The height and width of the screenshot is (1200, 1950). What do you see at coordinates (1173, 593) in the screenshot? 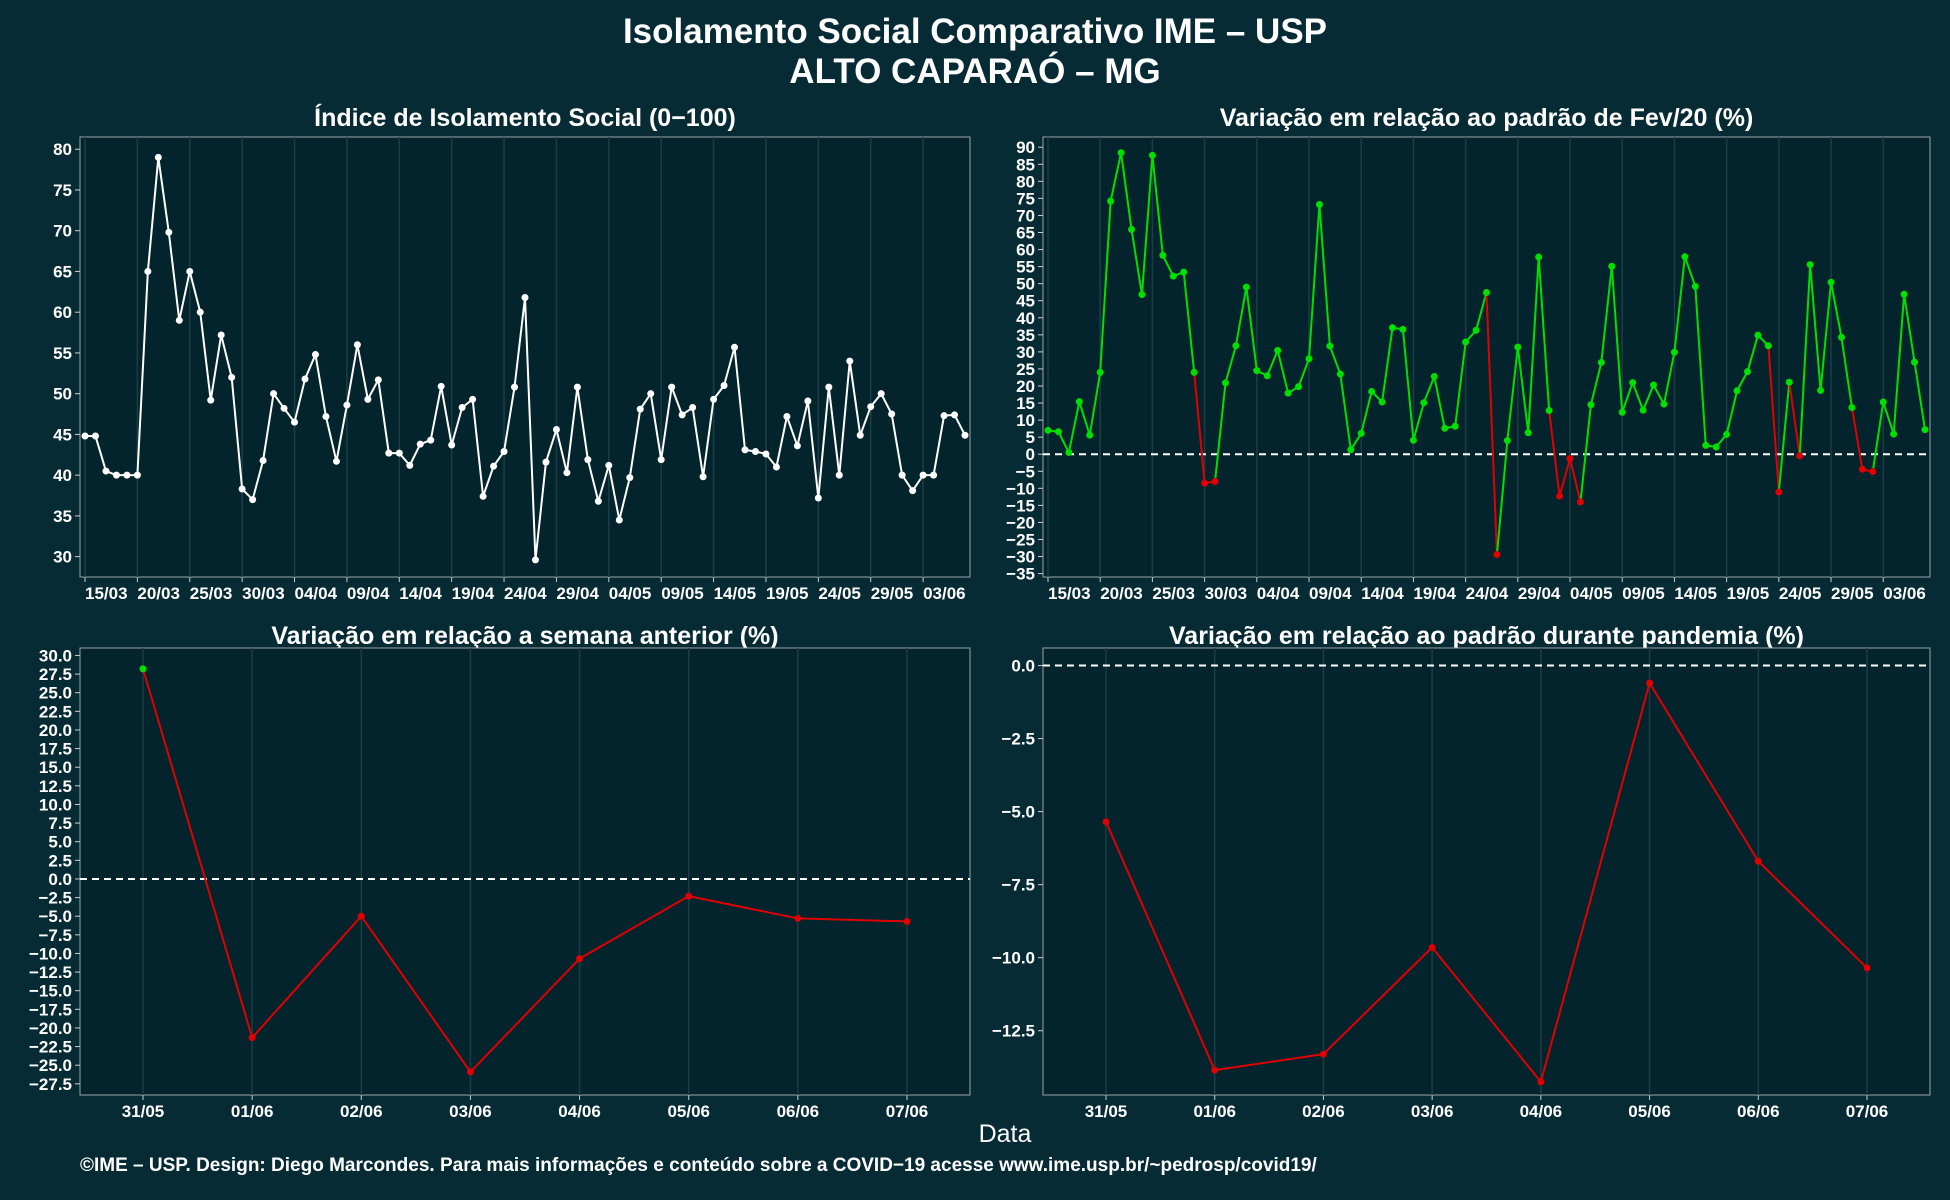
I see `panel-2-x-tick-label: 25/03` at bounding box center [1173, 593].